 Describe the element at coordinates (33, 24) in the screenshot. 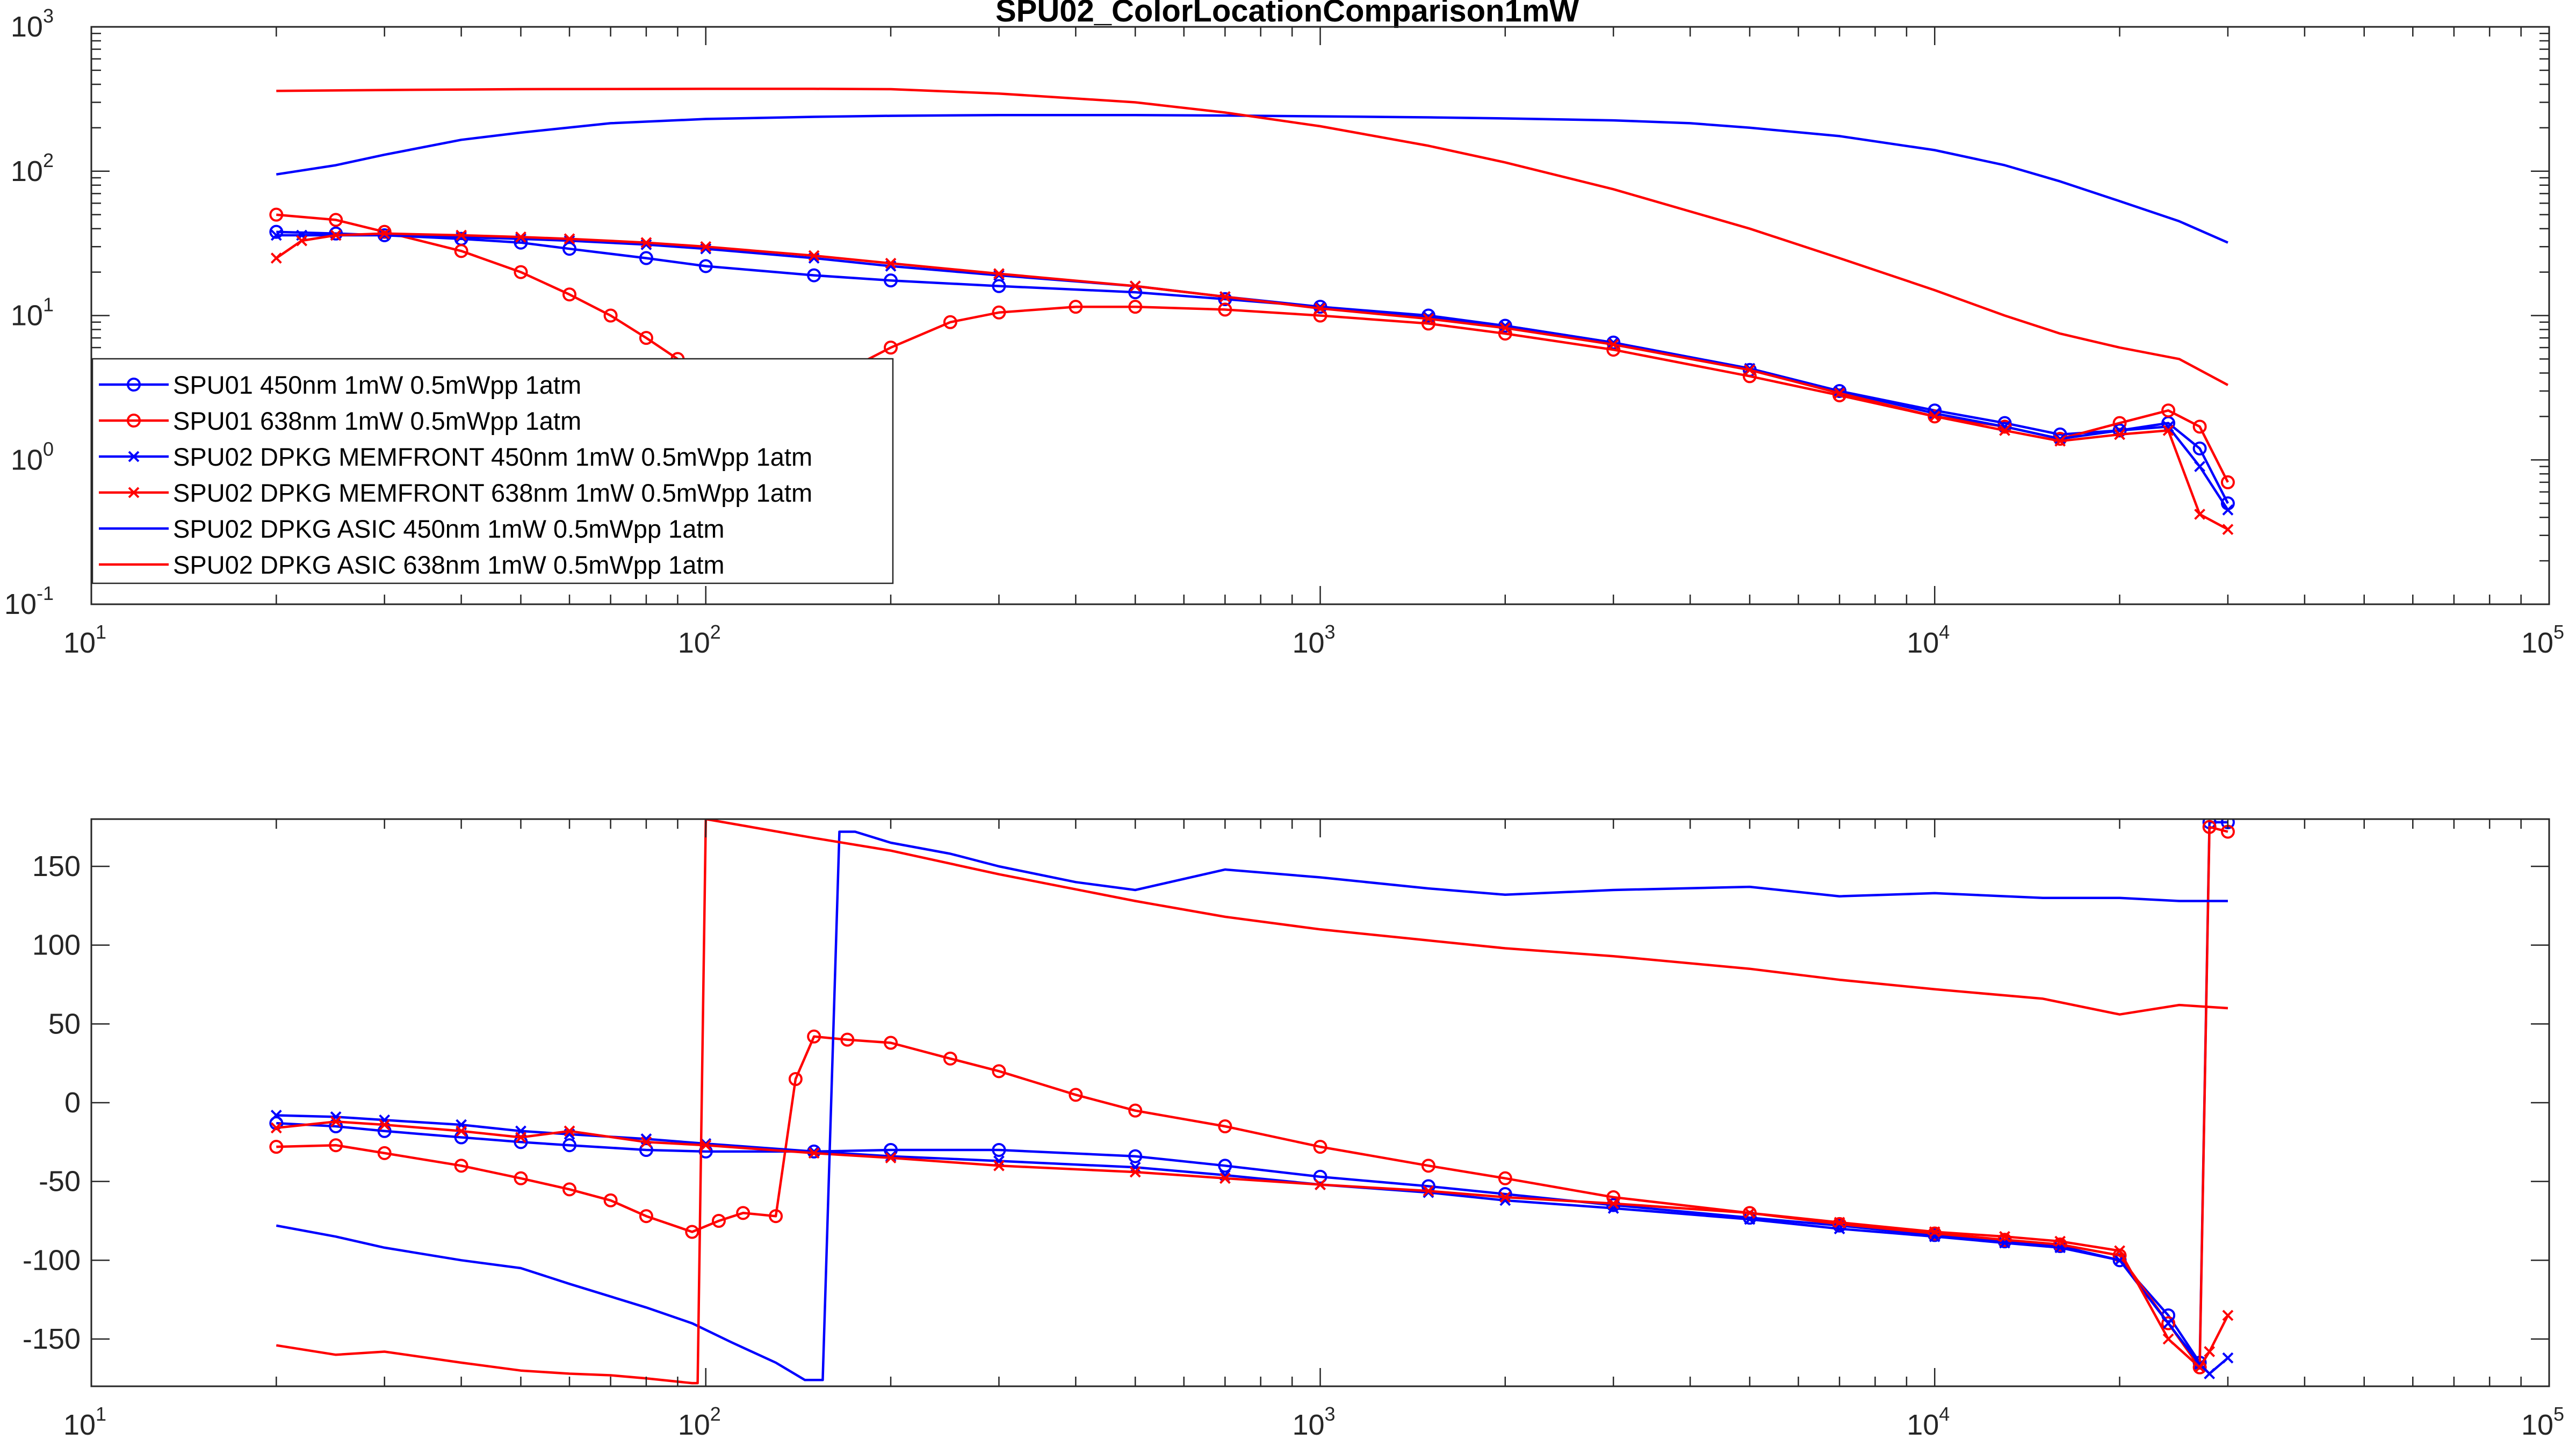

I see `y-tick-label: 10³` at that location.